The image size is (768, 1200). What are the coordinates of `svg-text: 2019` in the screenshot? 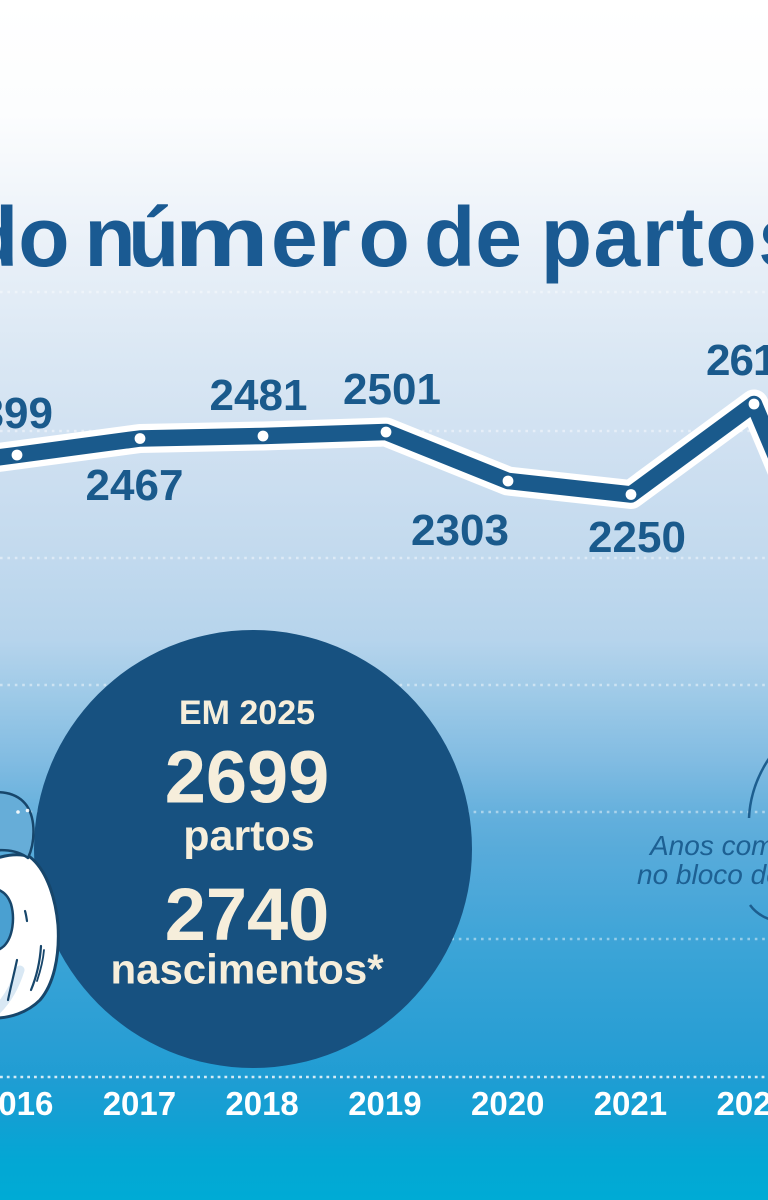 It's located at (384, 1103).